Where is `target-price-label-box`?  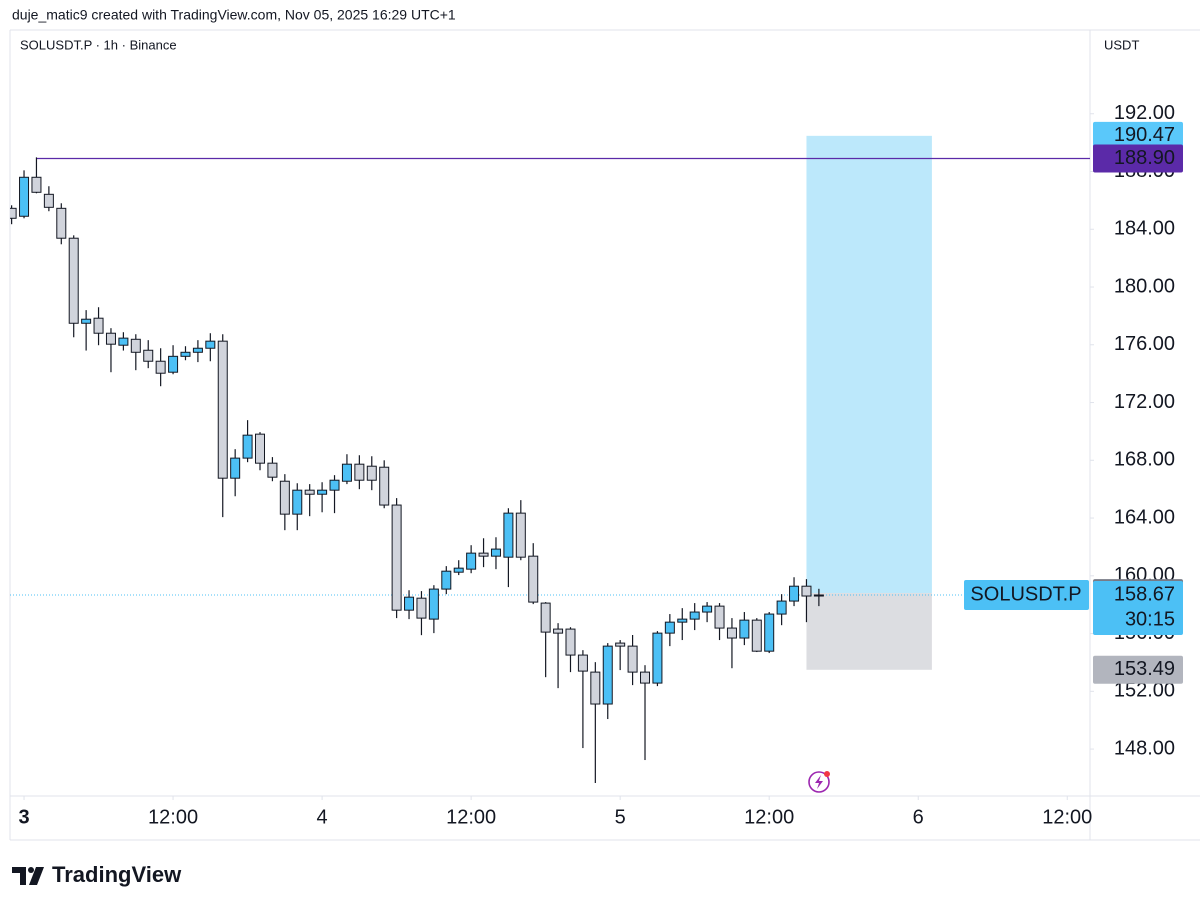
target-price-label-box is located at coordinates (1138, 135).